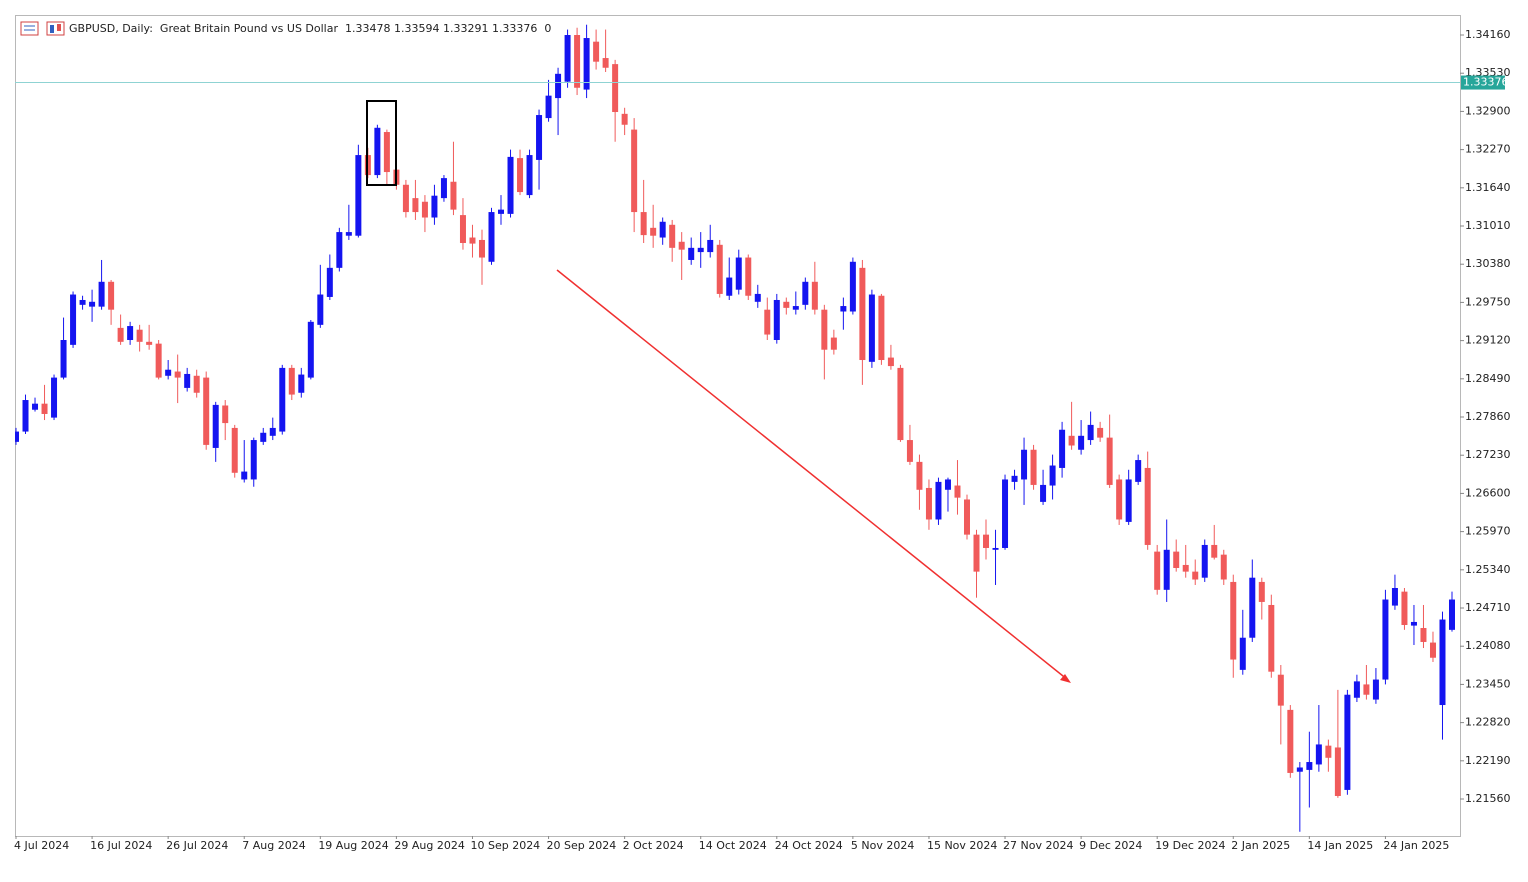 Image resolution: width=1528 pixels, height=882 pixels. I want to click on x-tick-label: 20 Sep 2024, so click(582, 845).